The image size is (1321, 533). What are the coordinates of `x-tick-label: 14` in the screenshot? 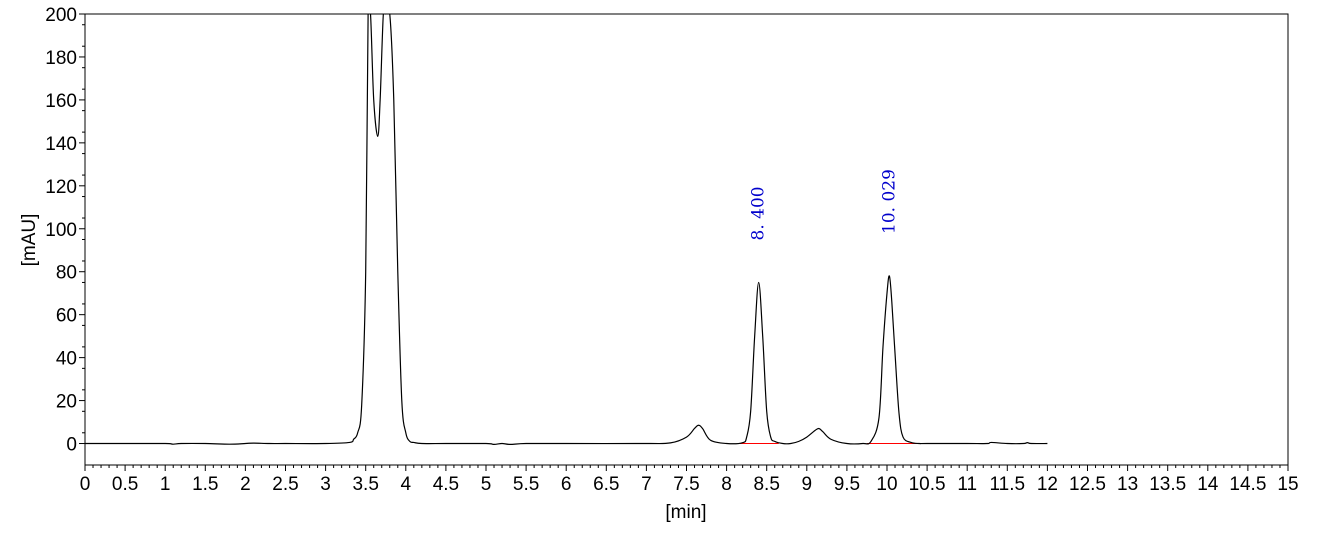 It's located at (1208, 484).